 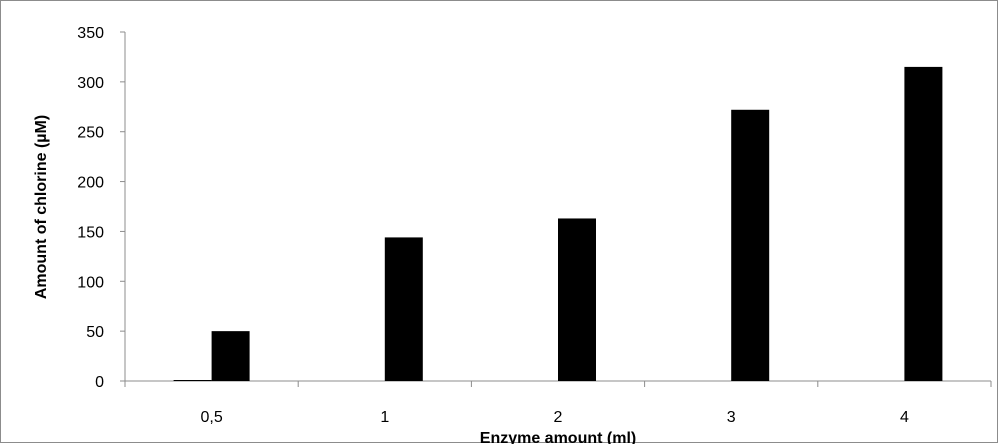 I want to click on y-tick-label: 350, so click(x=90, y=33).